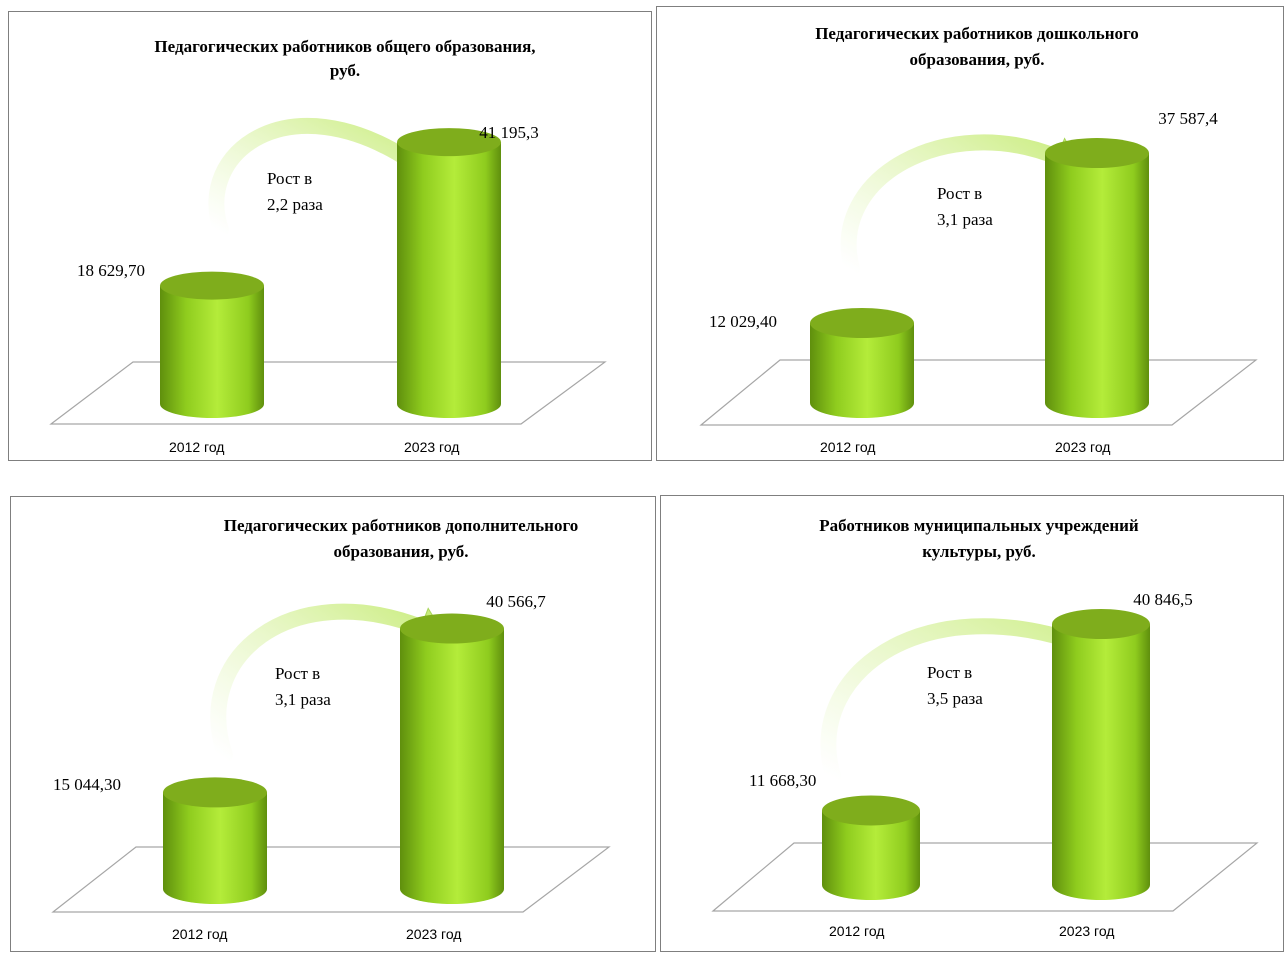  What do you see at coordinates (743, 321) in the screenshot?
I see `data-label: 12 029,40` at bounding box center [743, 321].